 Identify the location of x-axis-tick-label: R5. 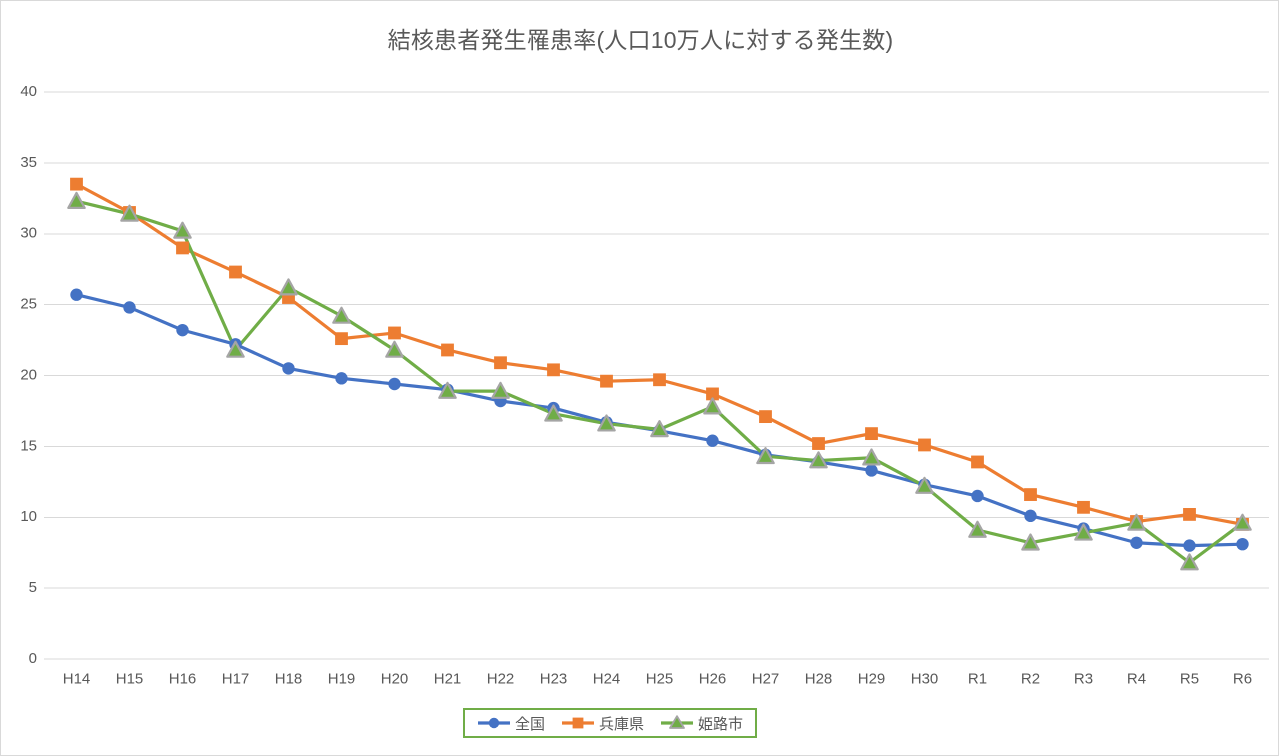
(1189, 678).